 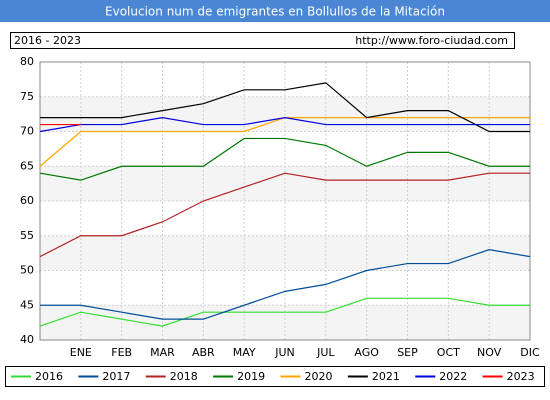 What do you see at coordinates (284, 352) in the screenshot?
I see `x-tick-label: JUN` at bounding box center [284, 352].